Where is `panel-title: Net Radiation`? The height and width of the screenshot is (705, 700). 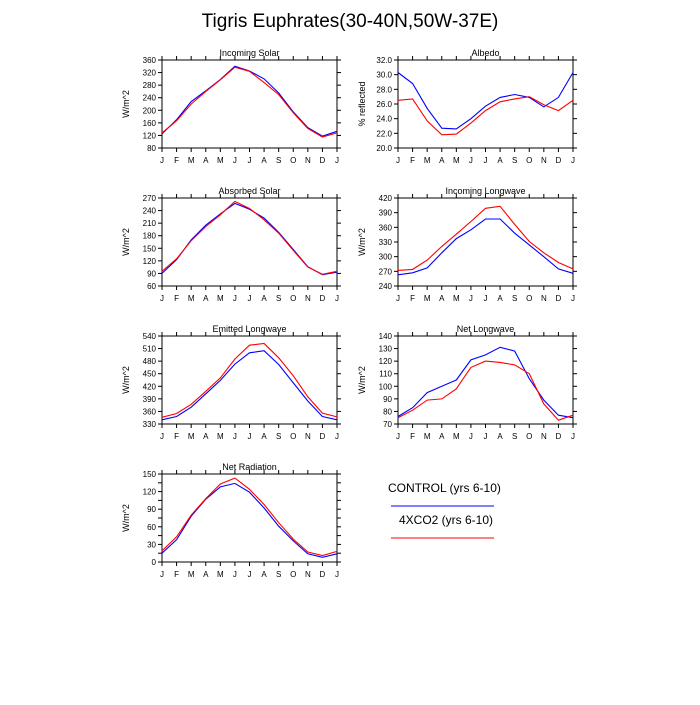 panel-title: Net Radiation is located at coordinates (249, 467).